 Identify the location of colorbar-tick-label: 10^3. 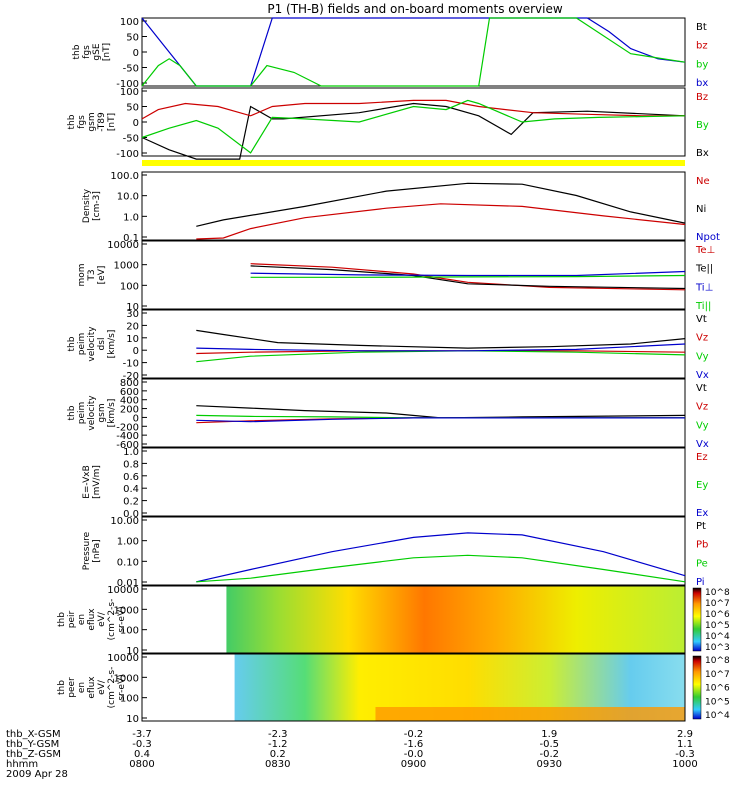
(717, 648).